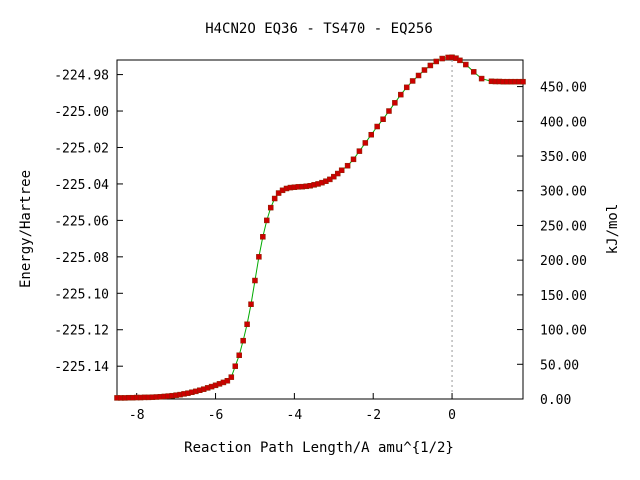 Image resolution: width=640 pixels, height=480 pixels. I want to click on x-tick-label: -8, so click(137, 415).